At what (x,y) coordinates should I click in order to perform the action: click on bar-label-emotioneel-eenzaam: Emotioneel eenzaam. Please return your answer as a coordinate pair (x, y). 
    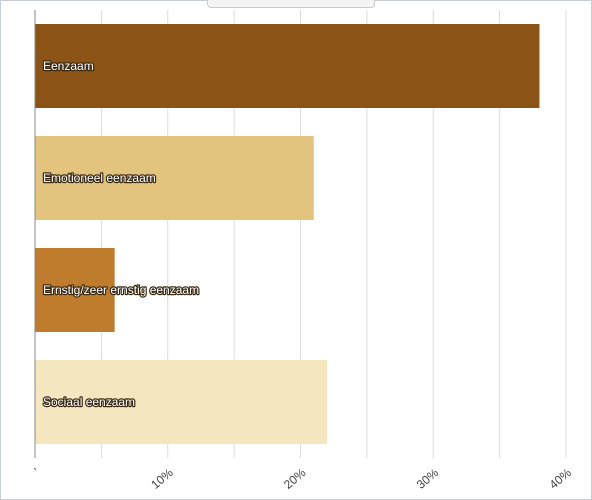
    Looking at the image, I should click on (99, 178).